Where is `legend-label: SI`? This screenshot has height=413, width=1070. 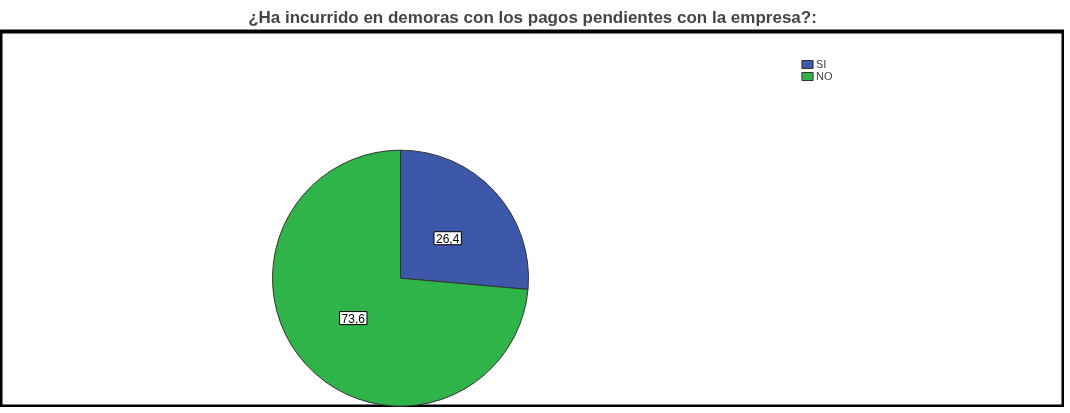
legend-label: SI is located at coordinates (822, 64).